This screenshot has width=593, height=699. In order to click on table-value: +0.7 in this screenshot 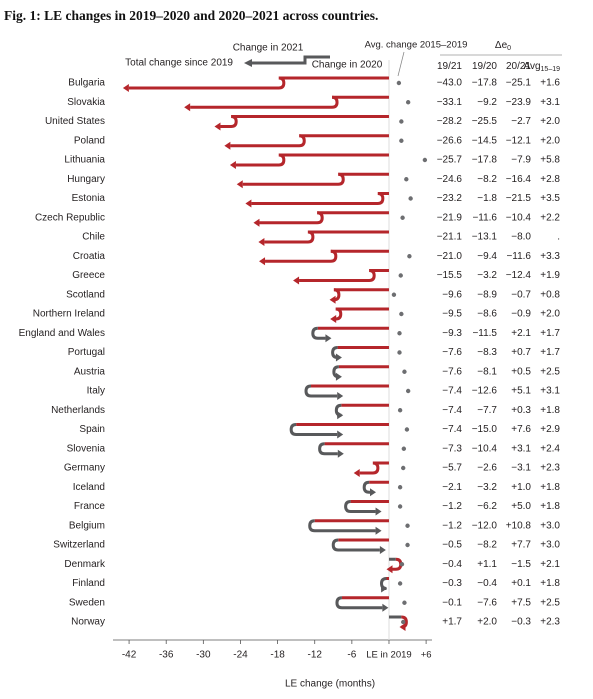, I will do `click(521, 352)`.